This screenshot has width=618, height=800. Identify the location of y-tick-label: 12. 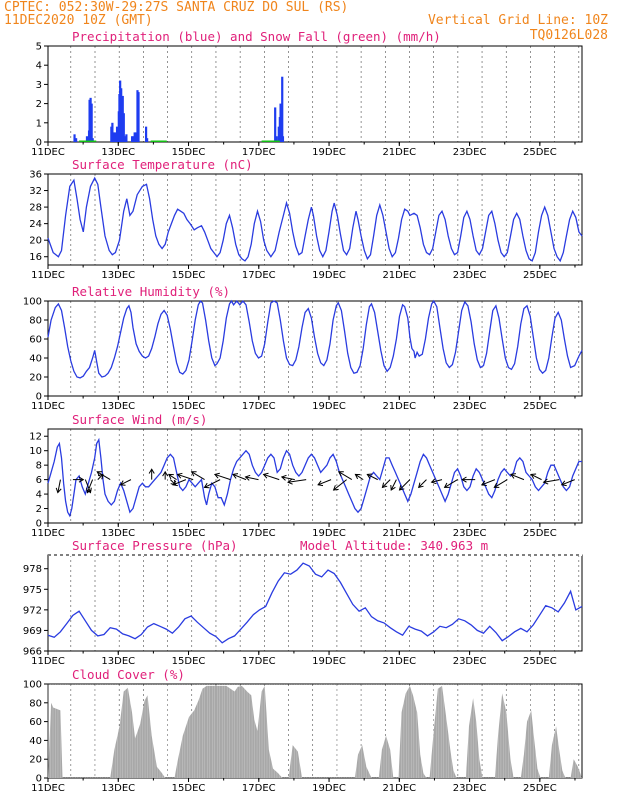
(35, 437).